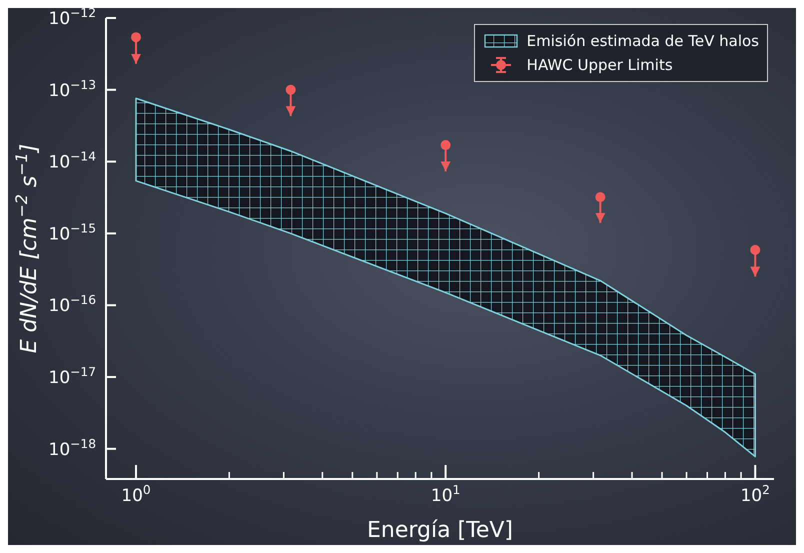 The height and width of the screenshot is (553, 804). I want to click on x-axis-title: Energía [TeV], so click(440, 530).